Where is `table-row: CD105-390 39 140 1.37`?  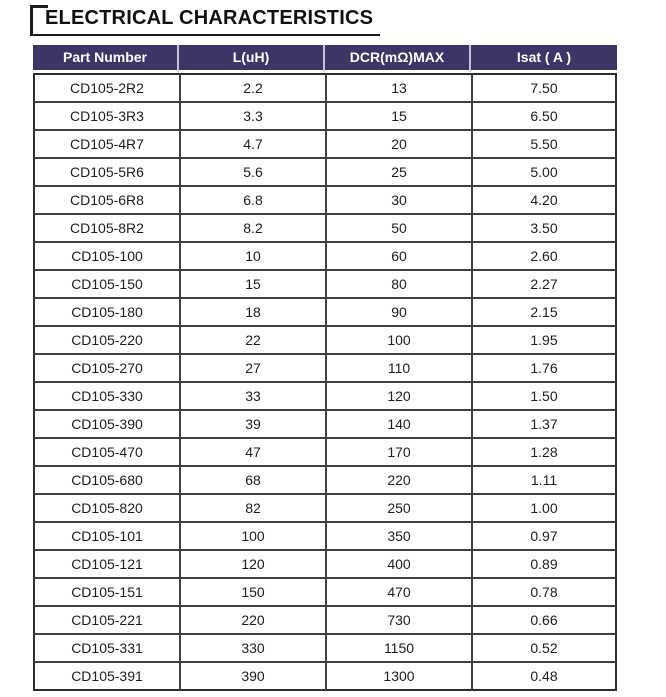 table-row: CD105-390 39 140 1.37 is located at coordinates (325, 423).